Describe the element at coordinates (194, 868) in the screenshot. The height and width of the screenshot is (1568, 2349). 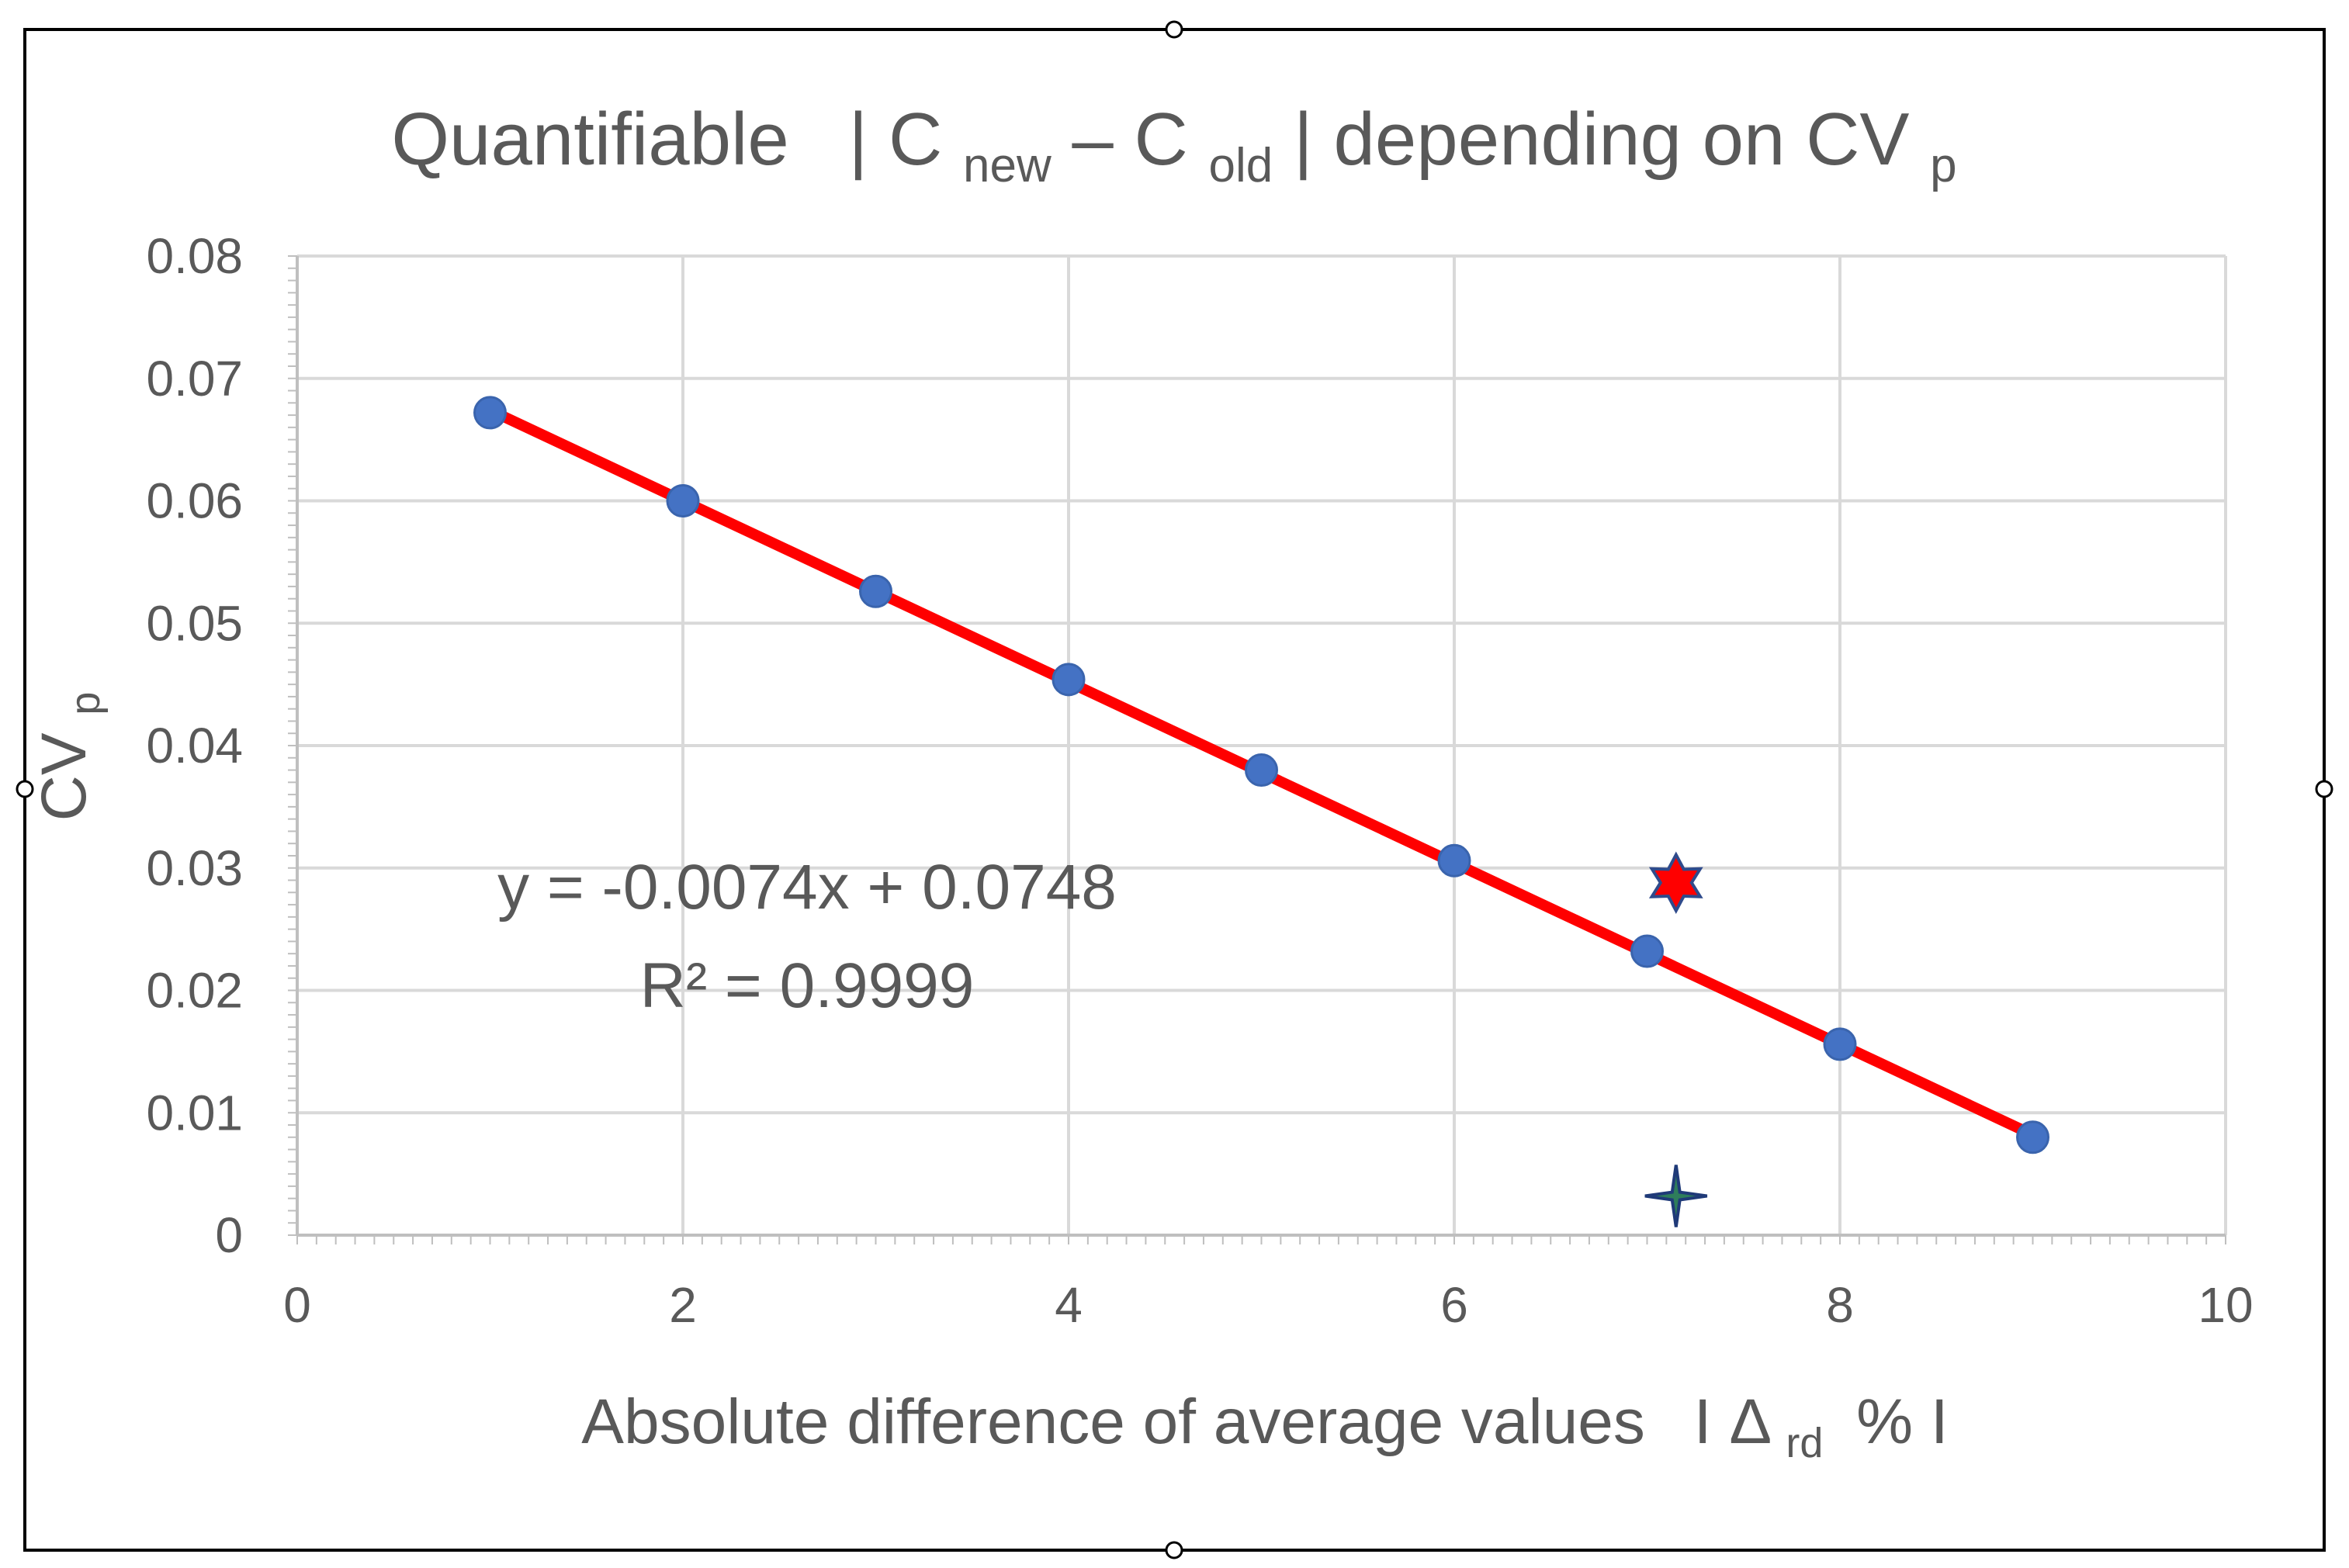
I see `y-tick-label: 0.03` at that location.